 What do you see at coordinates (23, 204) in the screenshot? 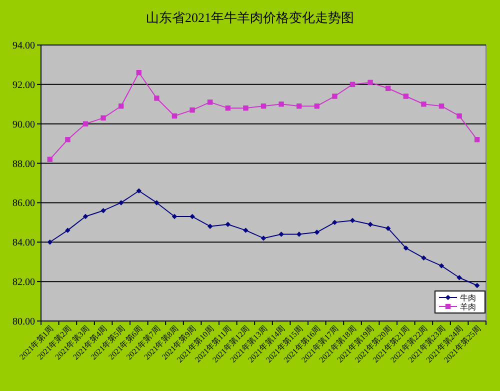
I see `y-tick-label: 86.00` at bounding box center [23, 204].